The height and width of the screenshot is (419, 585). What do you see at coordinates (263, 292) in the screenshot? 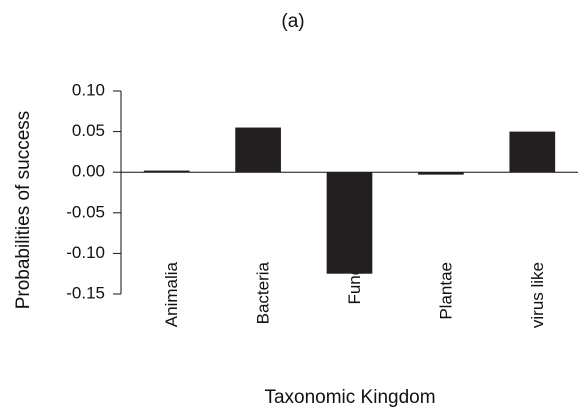
I see `x-tick-label: Bacteria` at bounding box center [263, 292].